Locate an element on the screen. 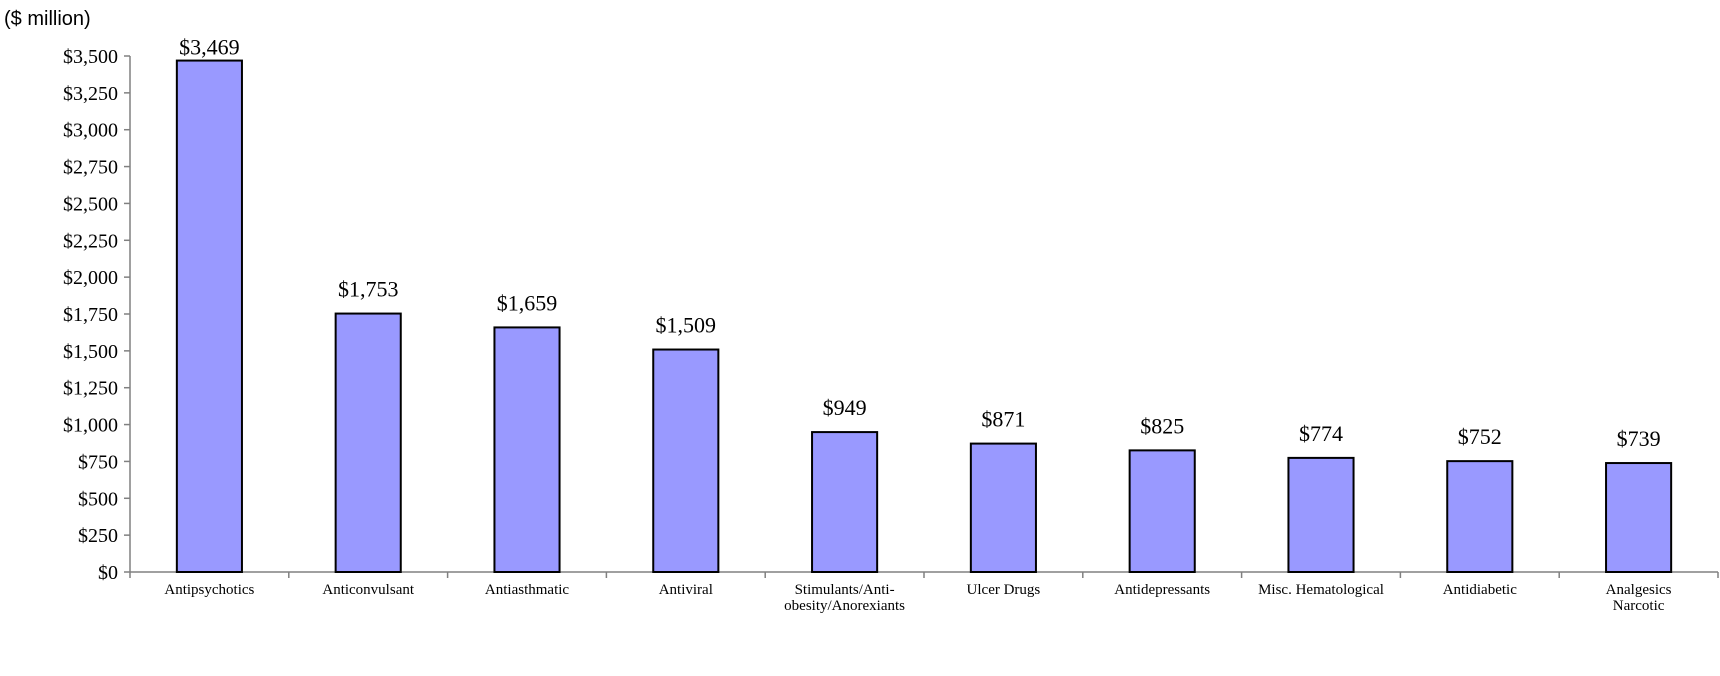 This screenshot has height=676, width=1720. x-tick-label: obesity/Anorexiants is located at coordinates (844, 606).